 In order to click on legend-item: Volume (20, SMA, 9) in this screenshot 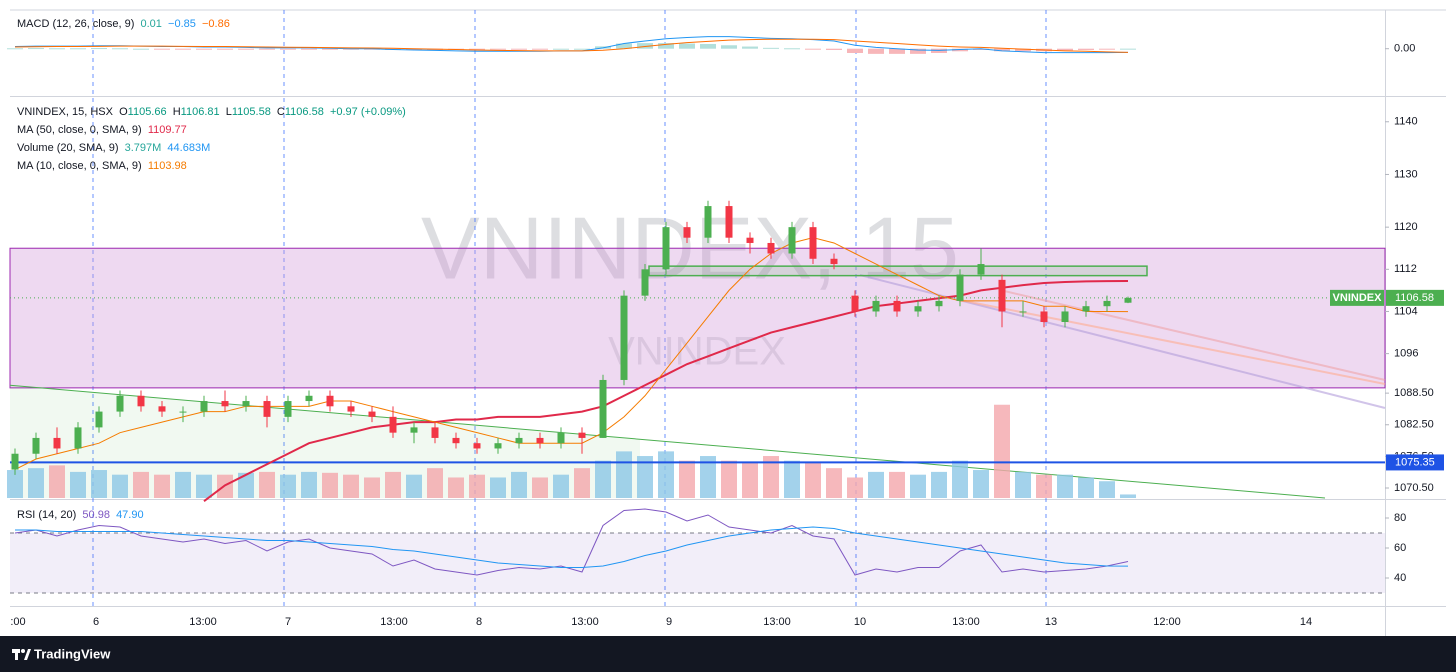, I will do `click(71, 148)`.